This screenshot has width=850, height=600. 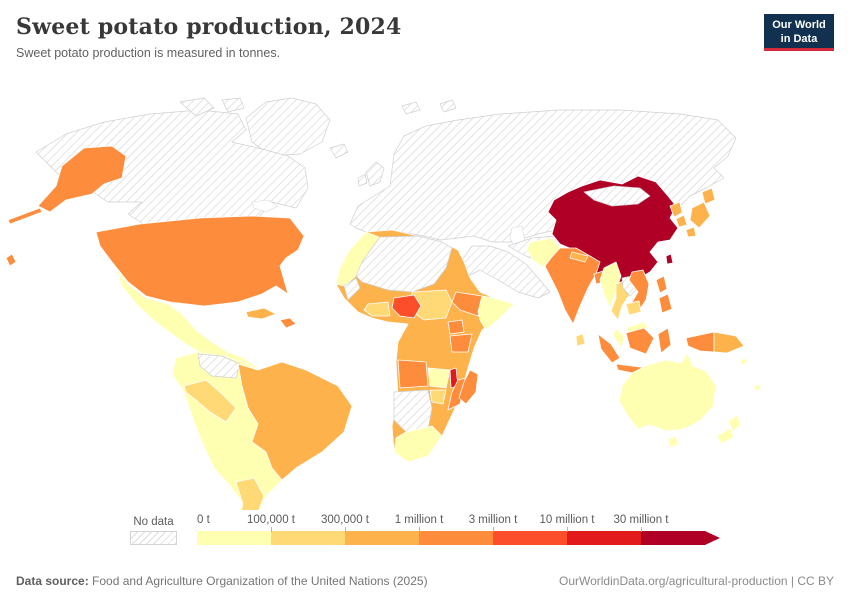 What do you see at coordinates (448, 106) in the screenshot?
I see `novaya-zemlya` at bounding box center [448, 106].